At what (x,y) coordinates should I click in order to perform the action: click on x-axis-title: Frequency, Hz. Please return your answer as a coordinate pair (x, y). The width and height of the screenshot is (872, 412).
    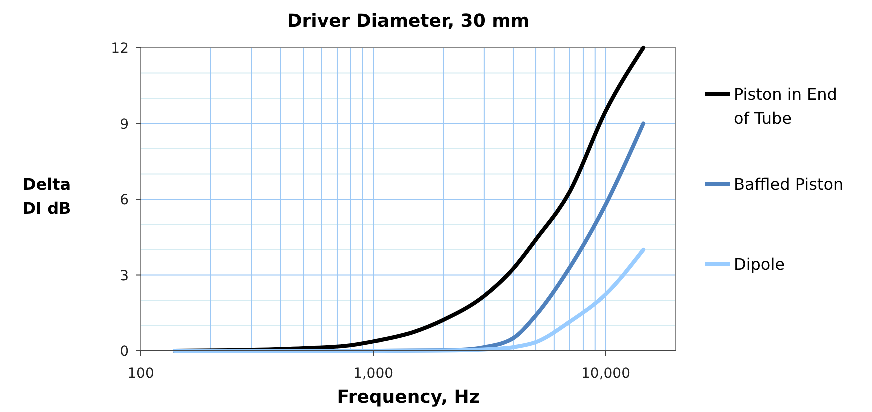
    Looking at the image, I should click on (408, 397).